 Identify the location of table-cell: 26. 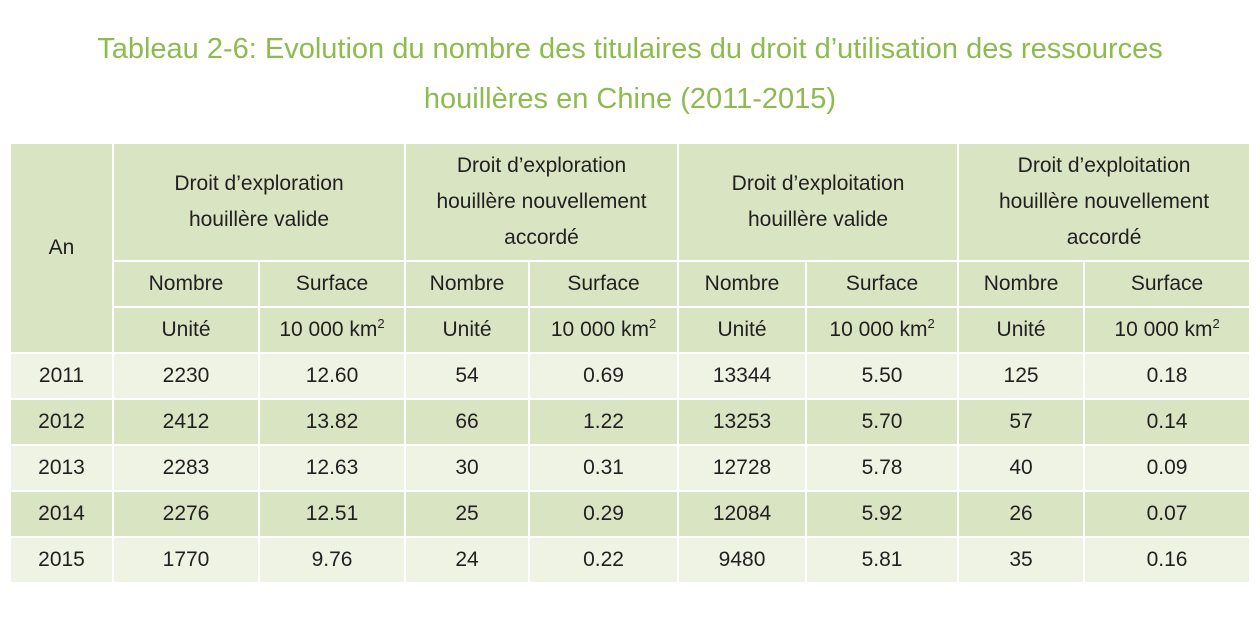
(1022, 514).